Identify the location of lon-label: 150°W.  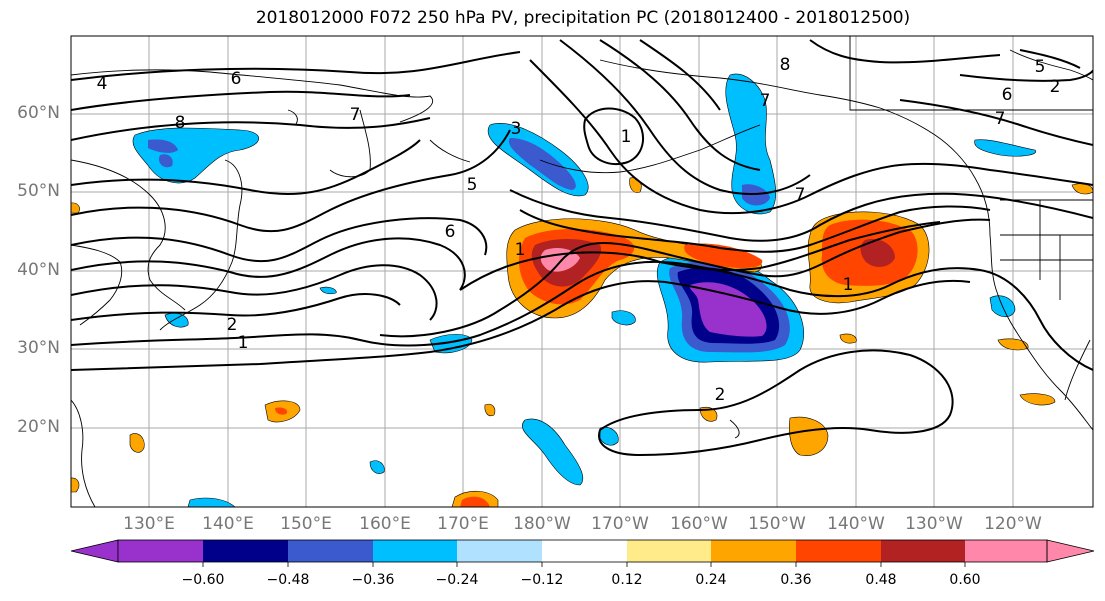
(777, 524).